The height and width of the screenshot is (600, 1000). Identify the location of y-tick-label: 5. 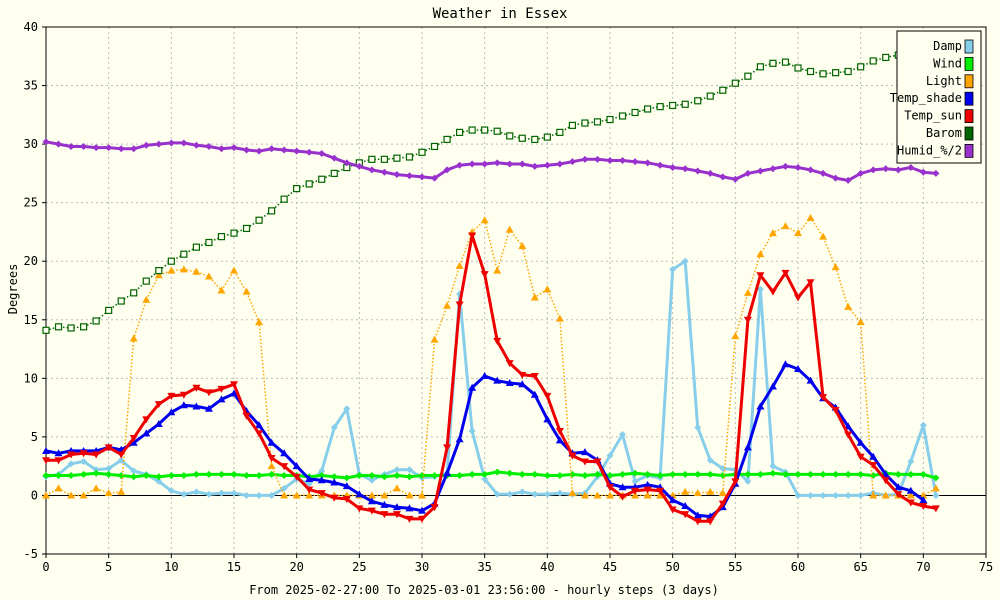
(34, 437).